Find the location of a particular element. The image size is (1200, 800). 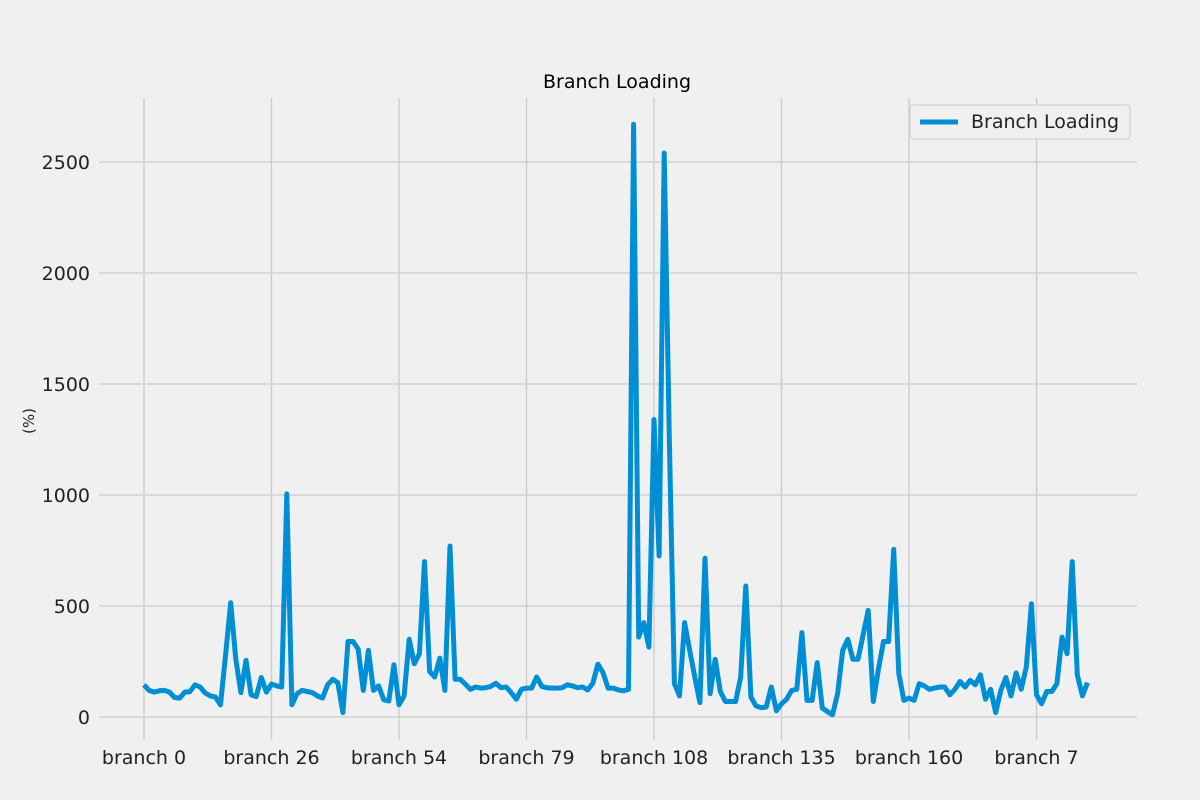

legend-label: Branch Loading is located at coordinates (1045, 122).